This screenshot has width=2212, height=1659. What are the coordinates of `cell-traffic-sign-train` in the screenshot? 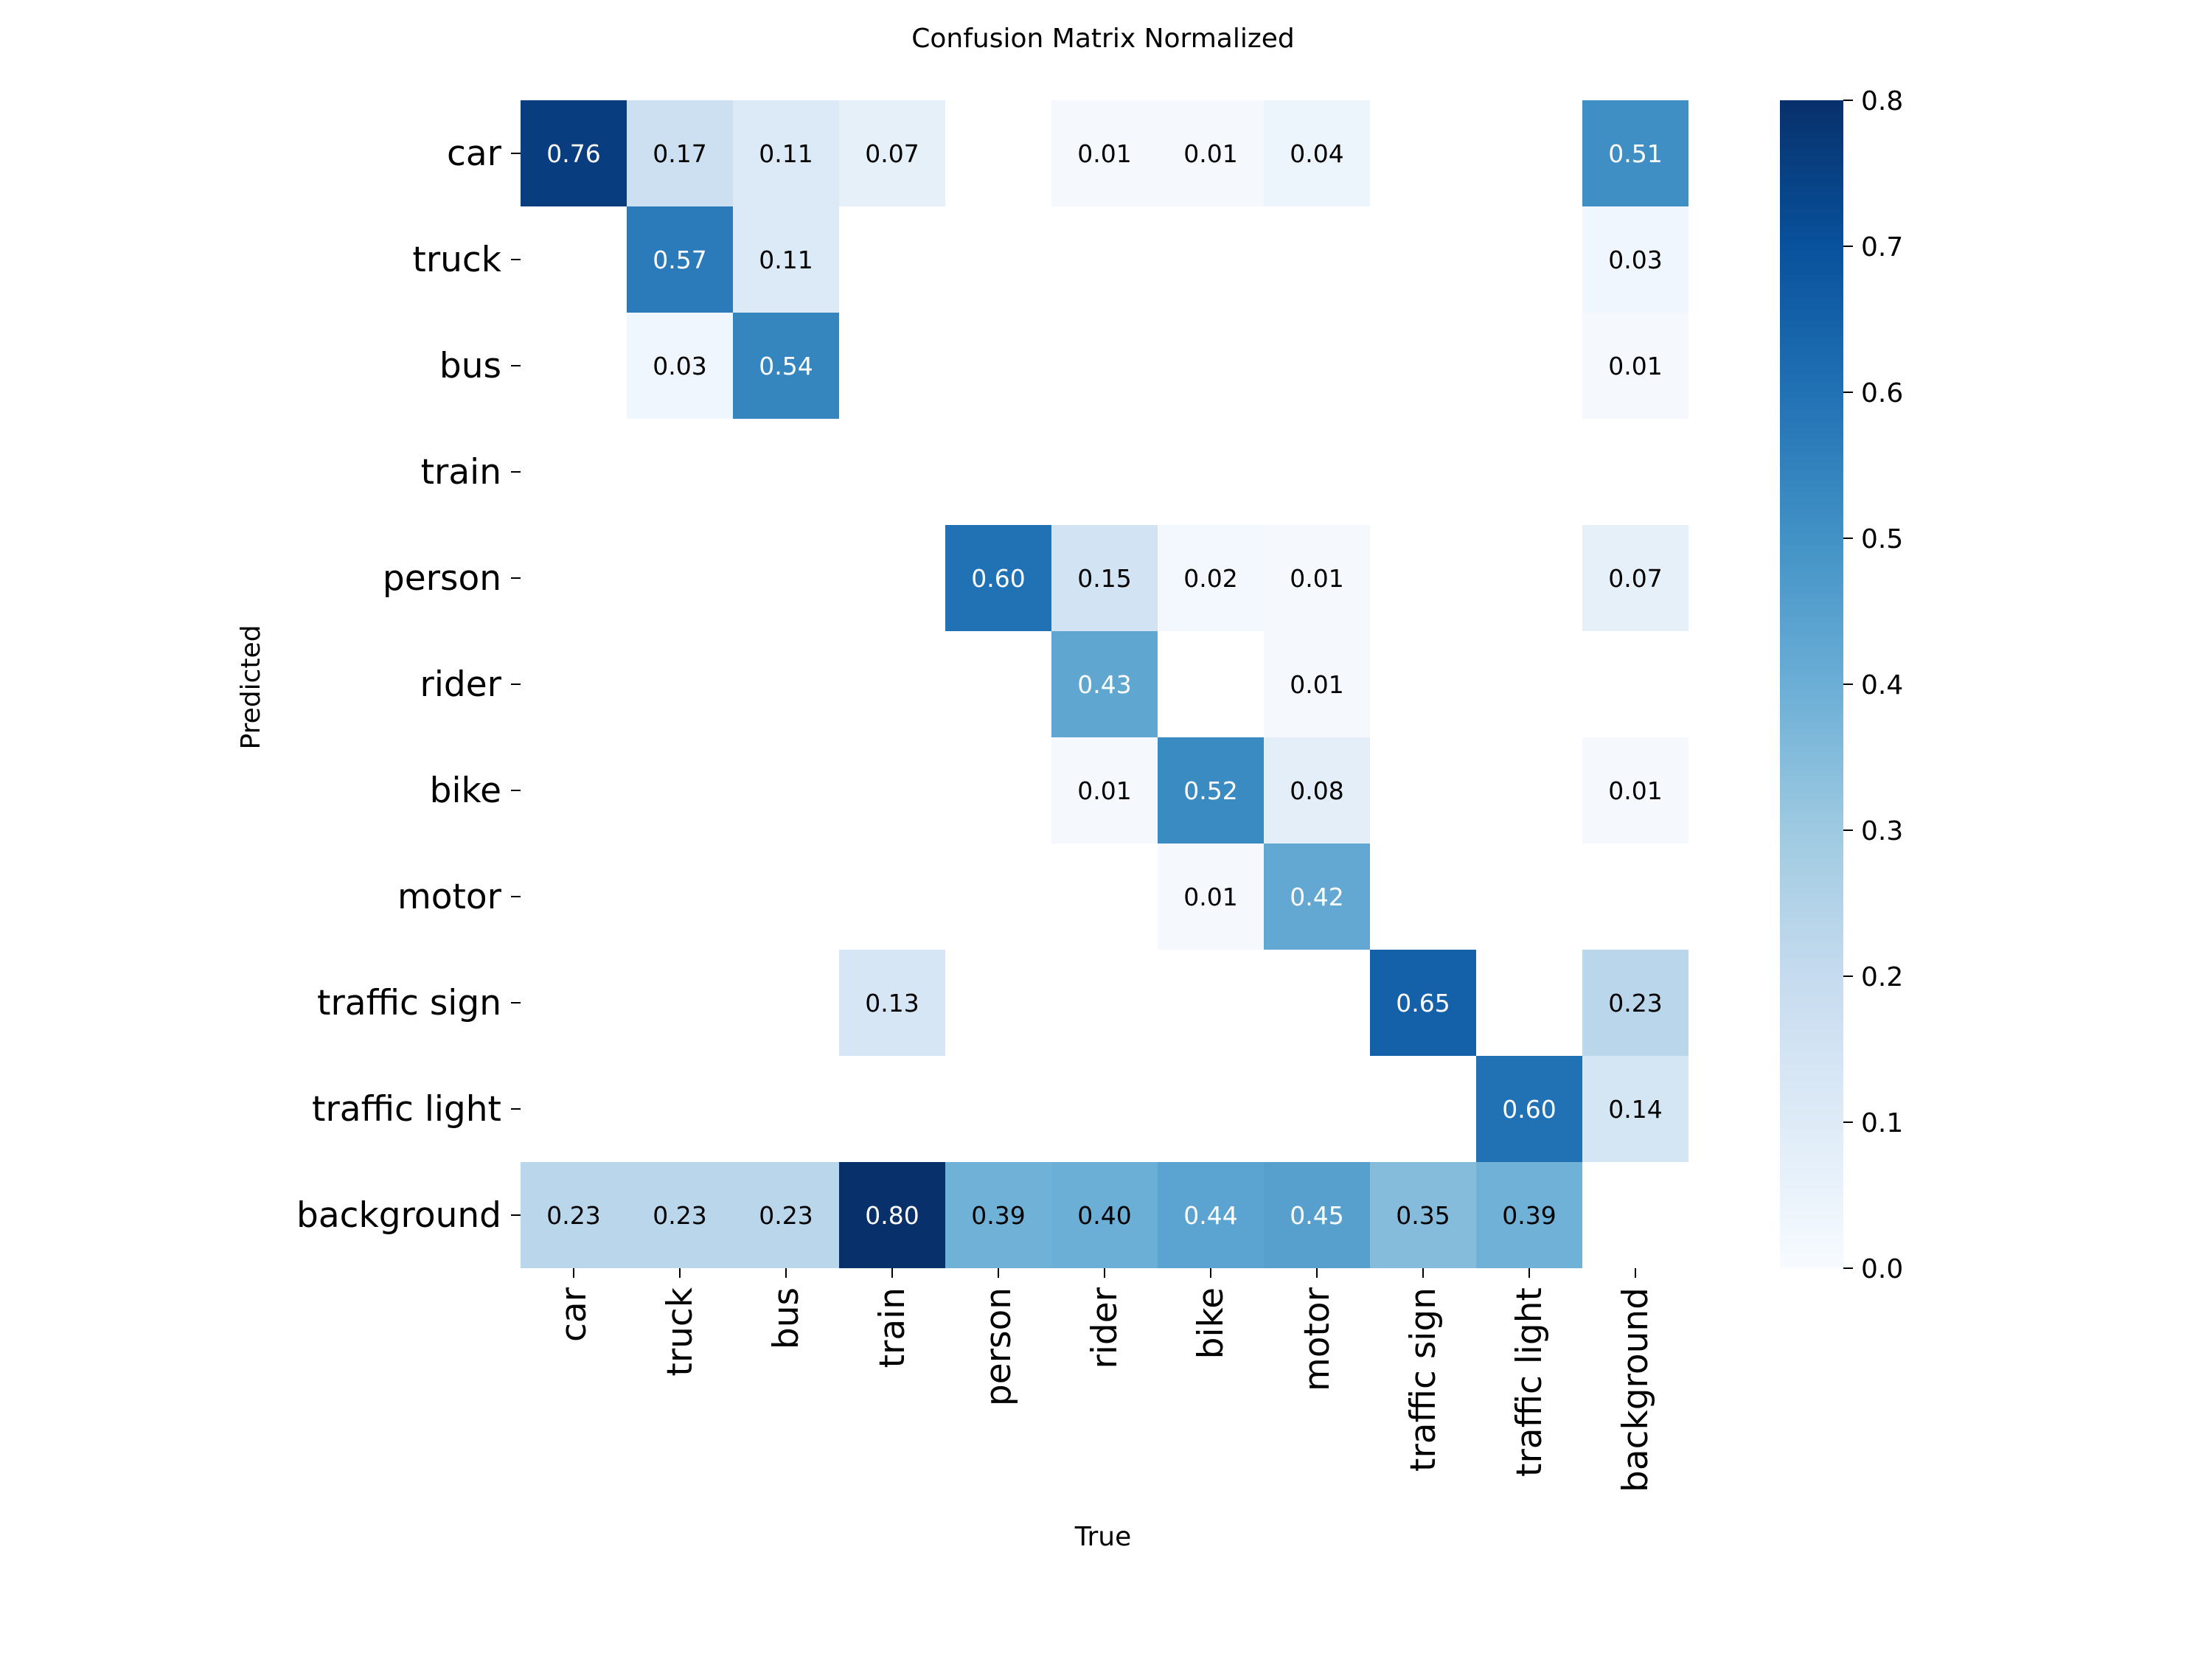 It's located at (892, 1003).